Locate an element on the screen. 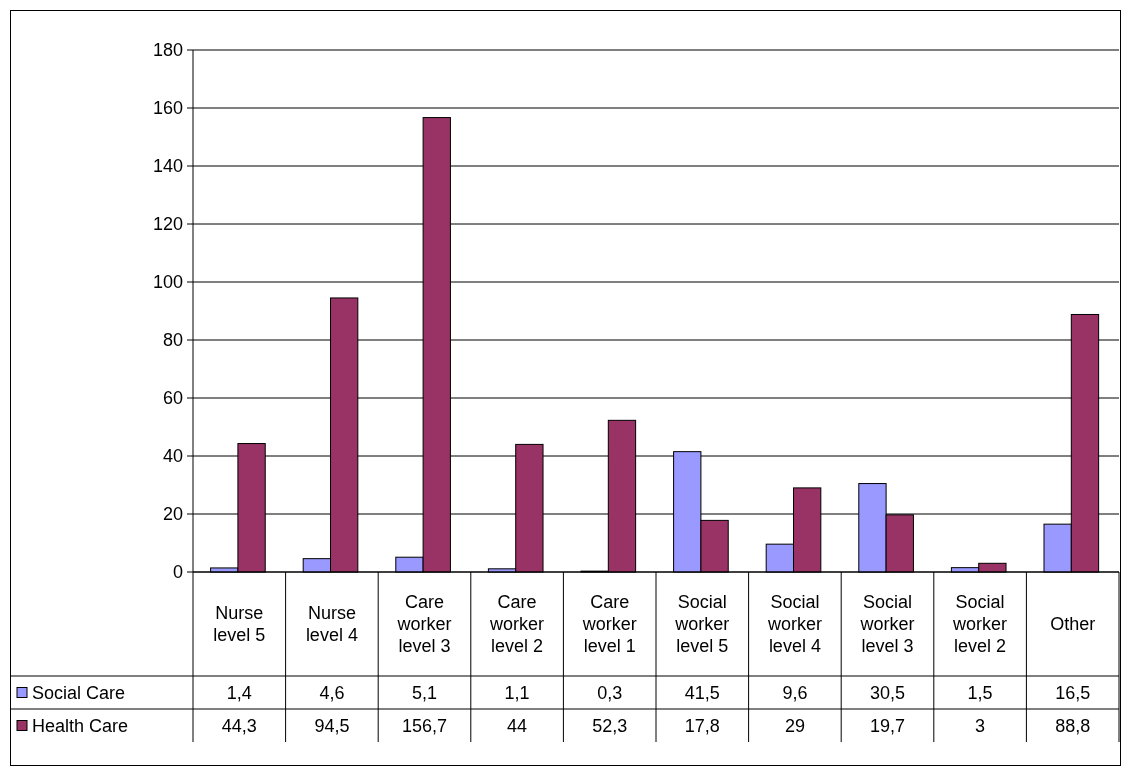  data-label: 4,6 is located at coordinates (332, 692).